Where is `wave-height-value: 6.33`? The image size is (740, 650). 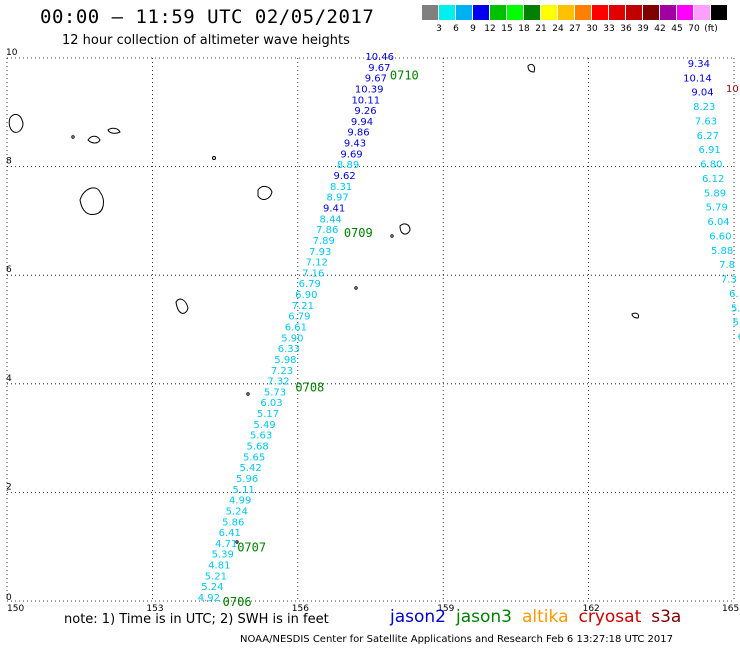
wave-height-value: 6.33 is located at coordinates (289, 349).